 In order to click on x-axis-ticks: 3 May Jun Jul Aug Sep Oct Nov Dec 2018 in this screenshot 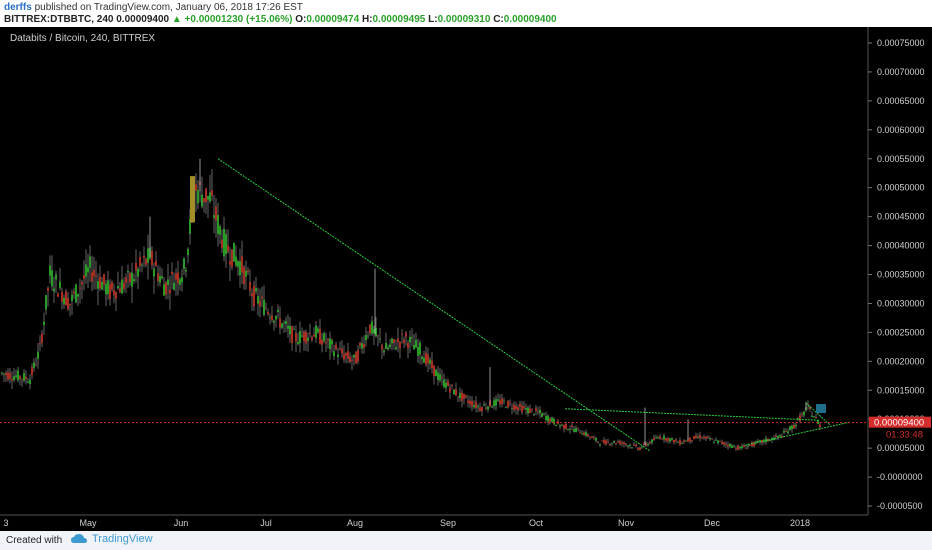, I will do `click(406, 523)`.